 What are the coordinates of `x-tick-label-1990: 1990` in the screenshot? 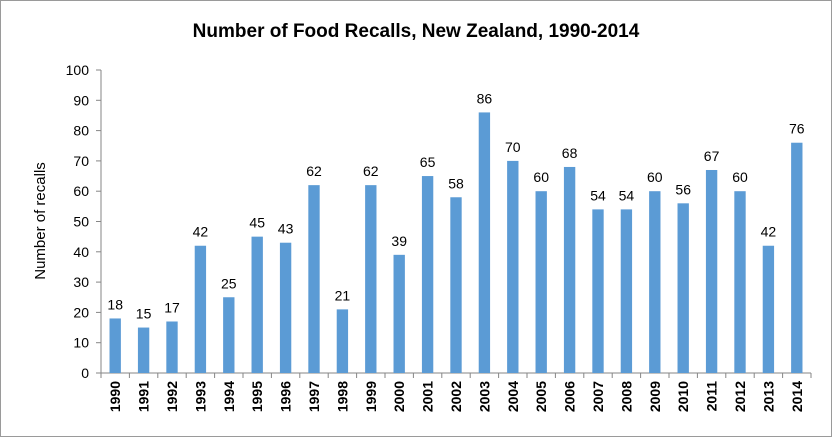 It's located at (115, 396).